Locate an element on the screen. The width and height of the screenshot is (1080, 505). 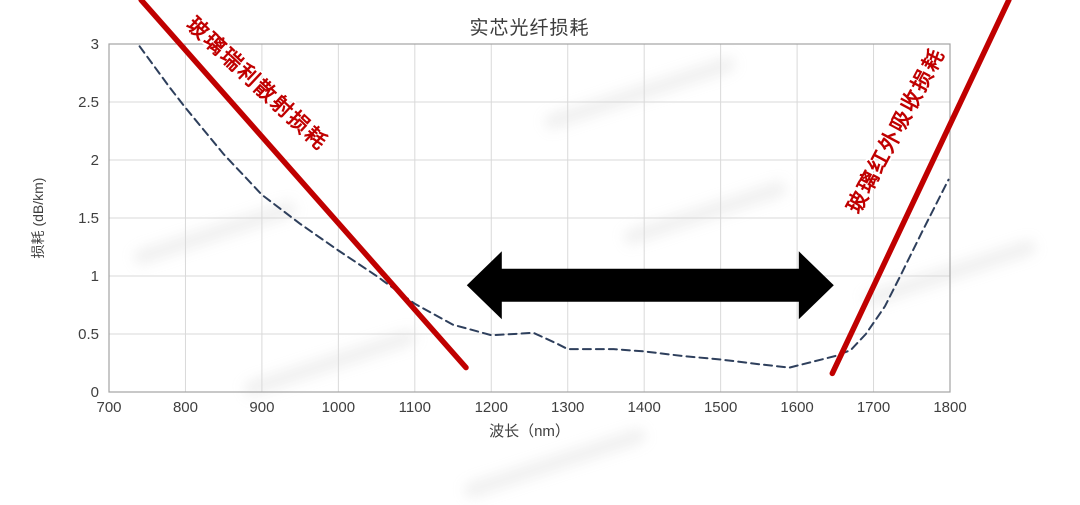
y-tick-label: 3 is located at coordinates (95, 44).